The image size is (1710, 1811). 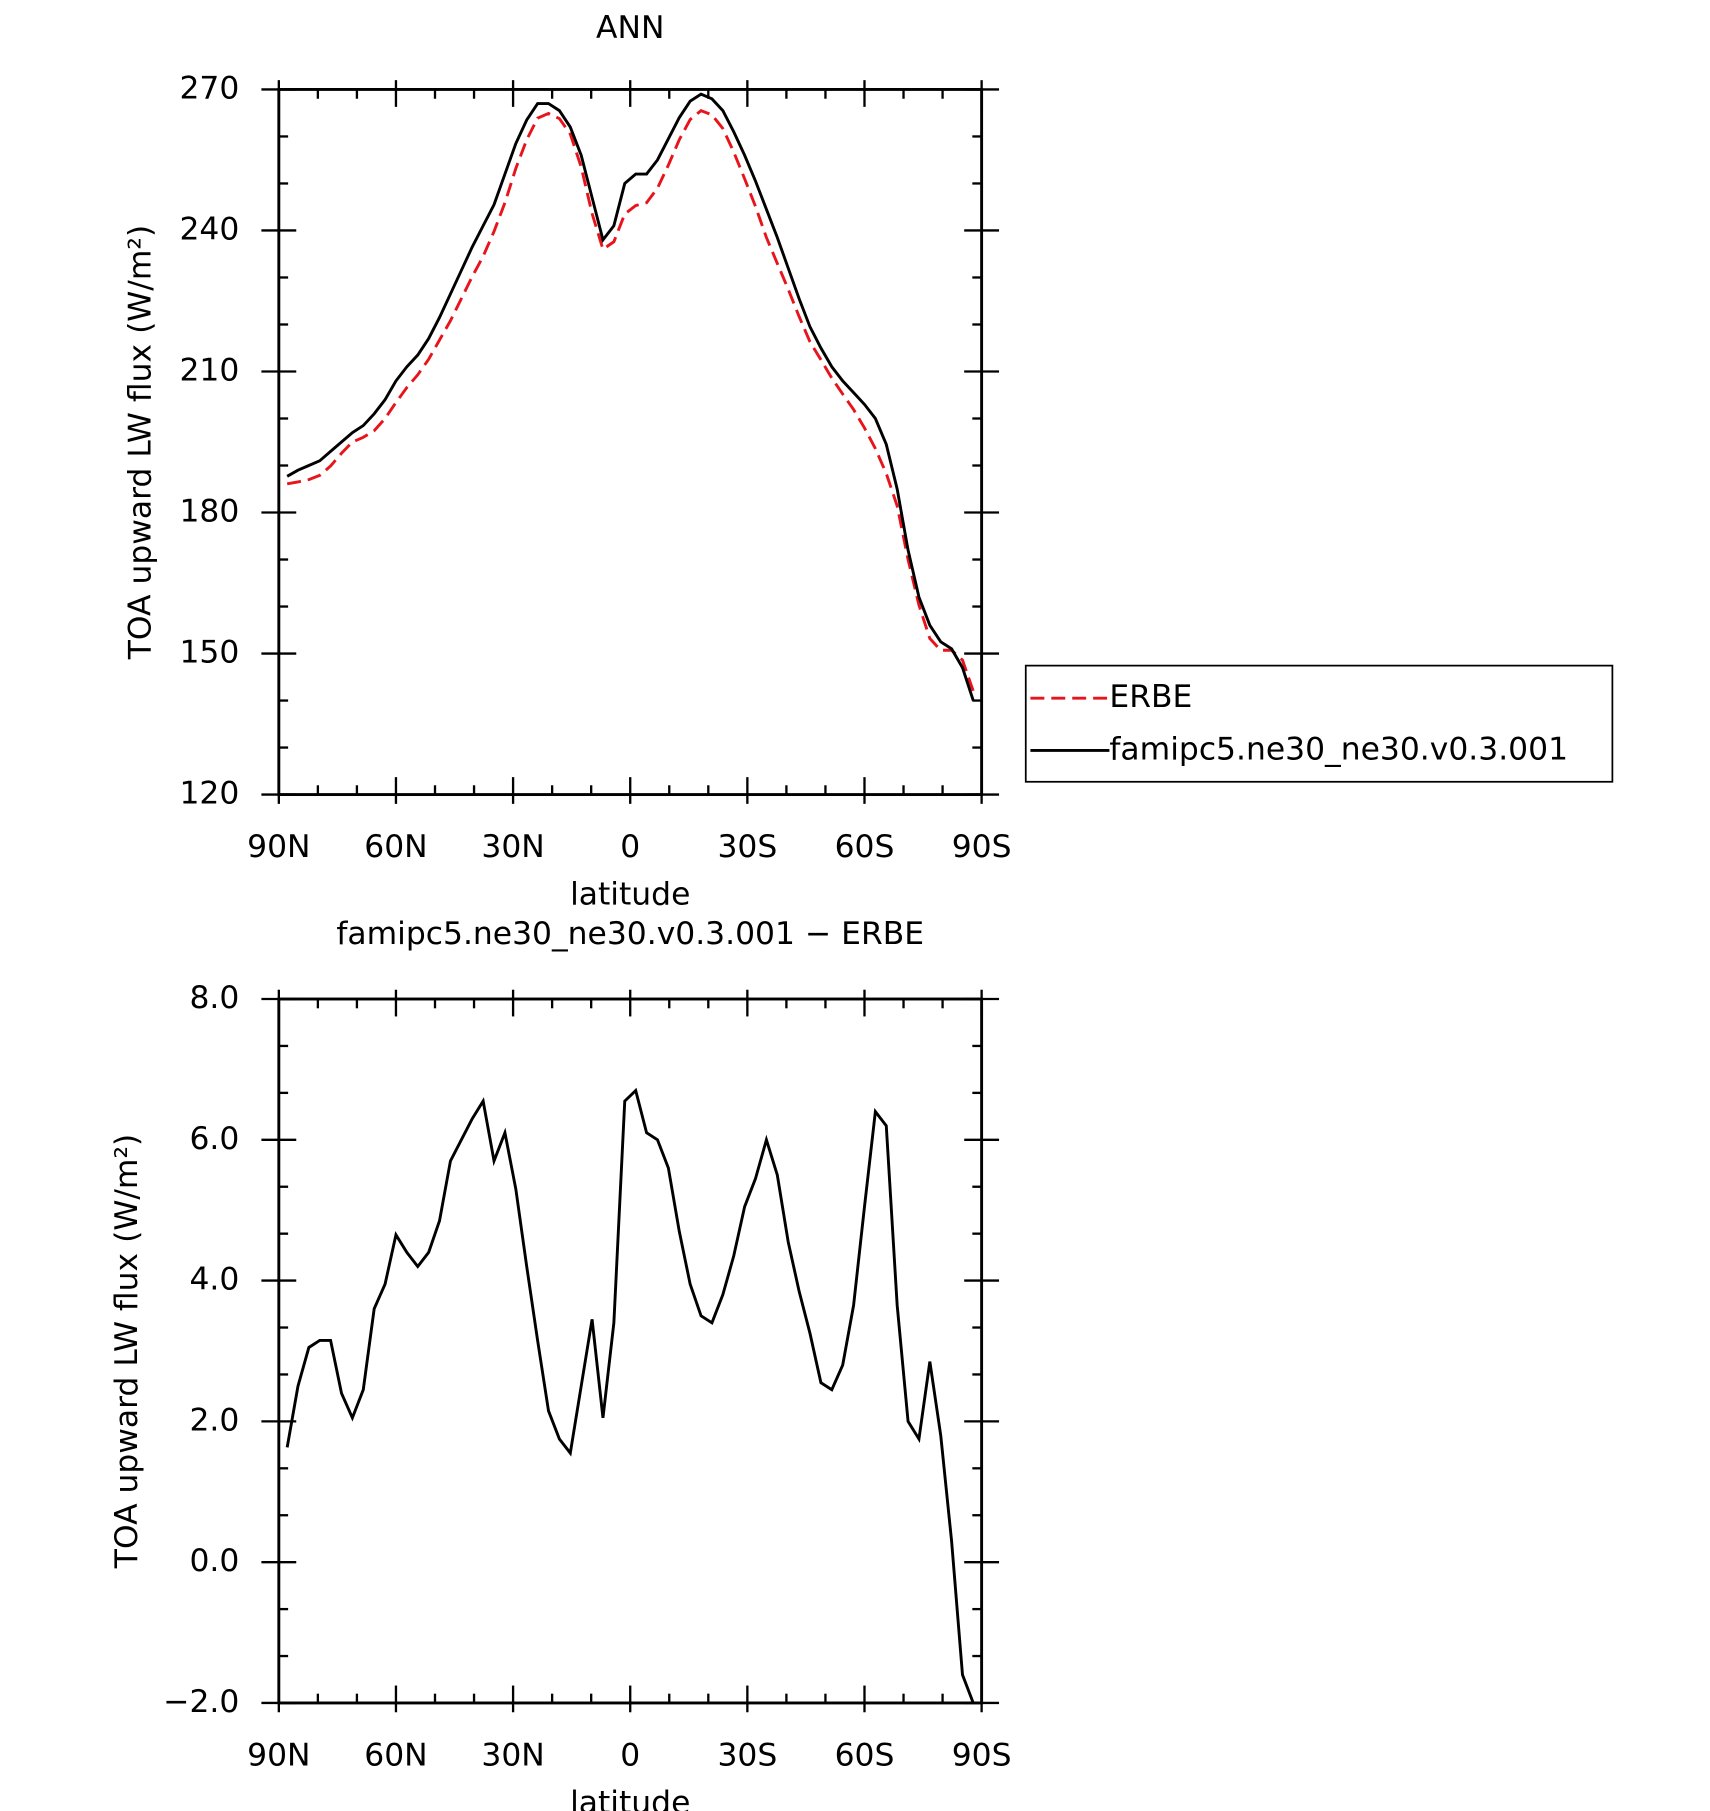 What do you see at coordinates (1319, 723) in the screenshot?
I see `legend-box` at bounding box center [1319, 723].